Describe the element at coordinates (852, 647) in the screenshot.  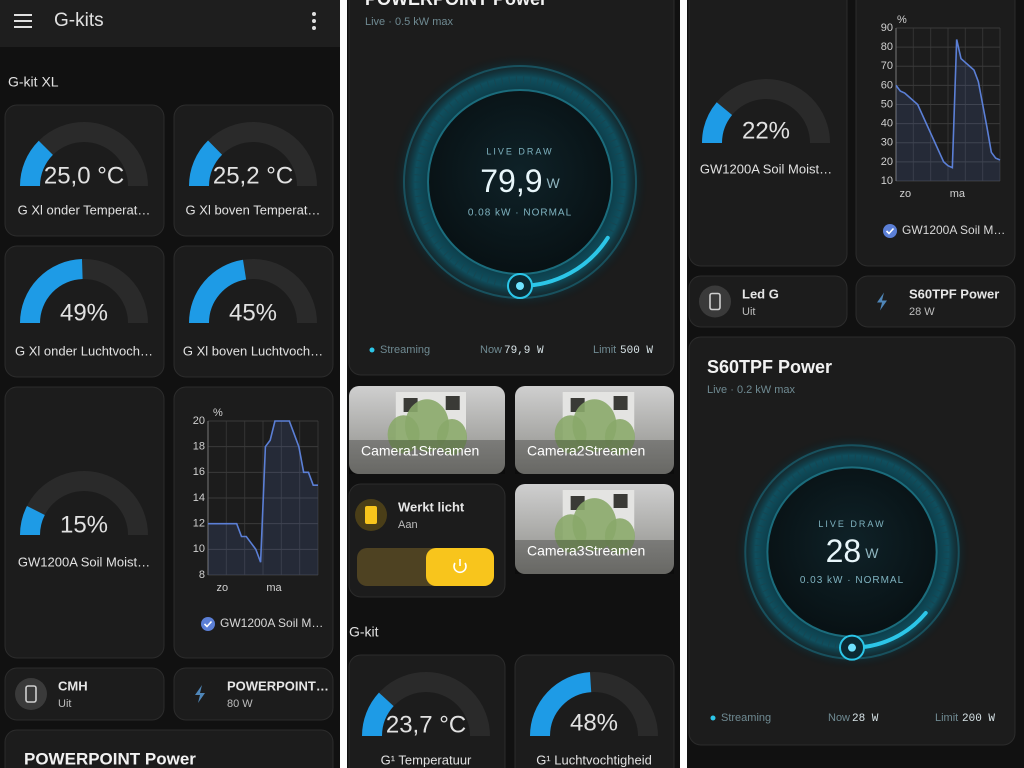
I see `dial-marker-dot` at that location.